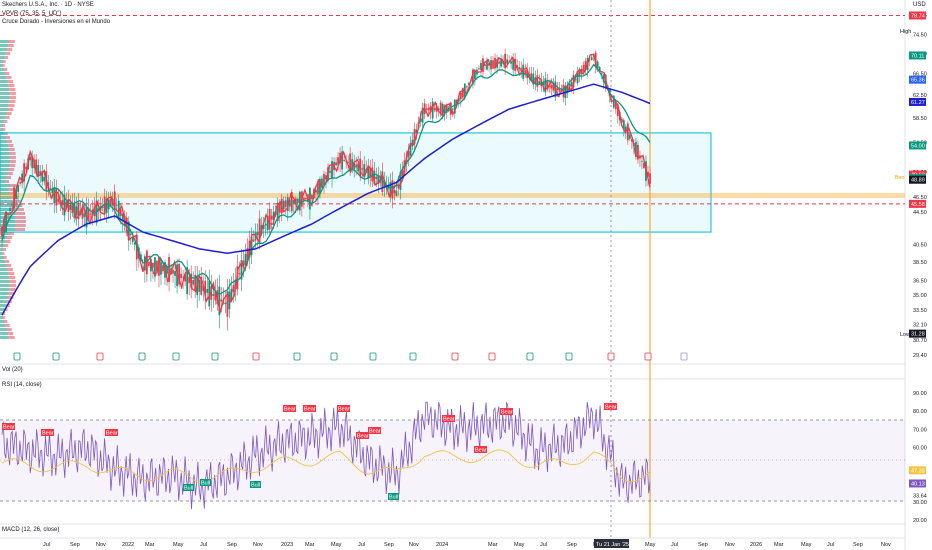  What do you see at coordinates (920, 263) in the screenshot?
I see `price-tick-label: 38.50` at bounding box center [920, 263].